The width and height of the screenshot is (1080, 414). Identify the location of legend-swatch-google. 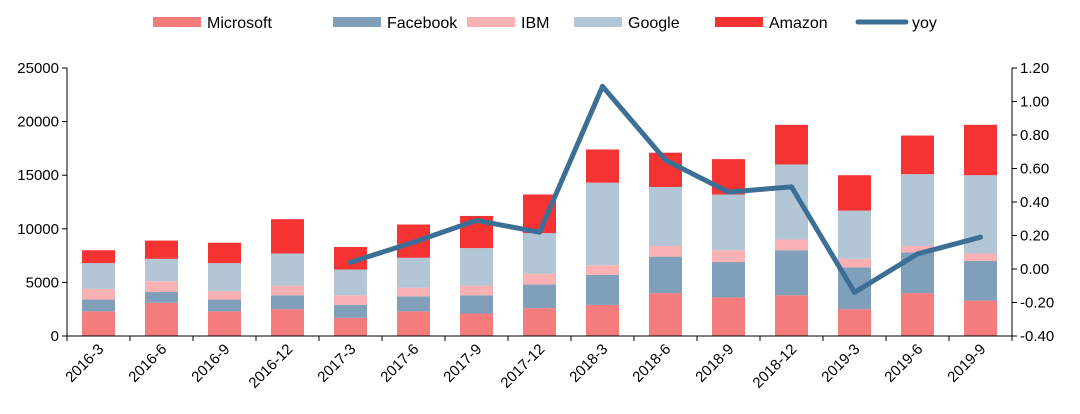
(598, 22).